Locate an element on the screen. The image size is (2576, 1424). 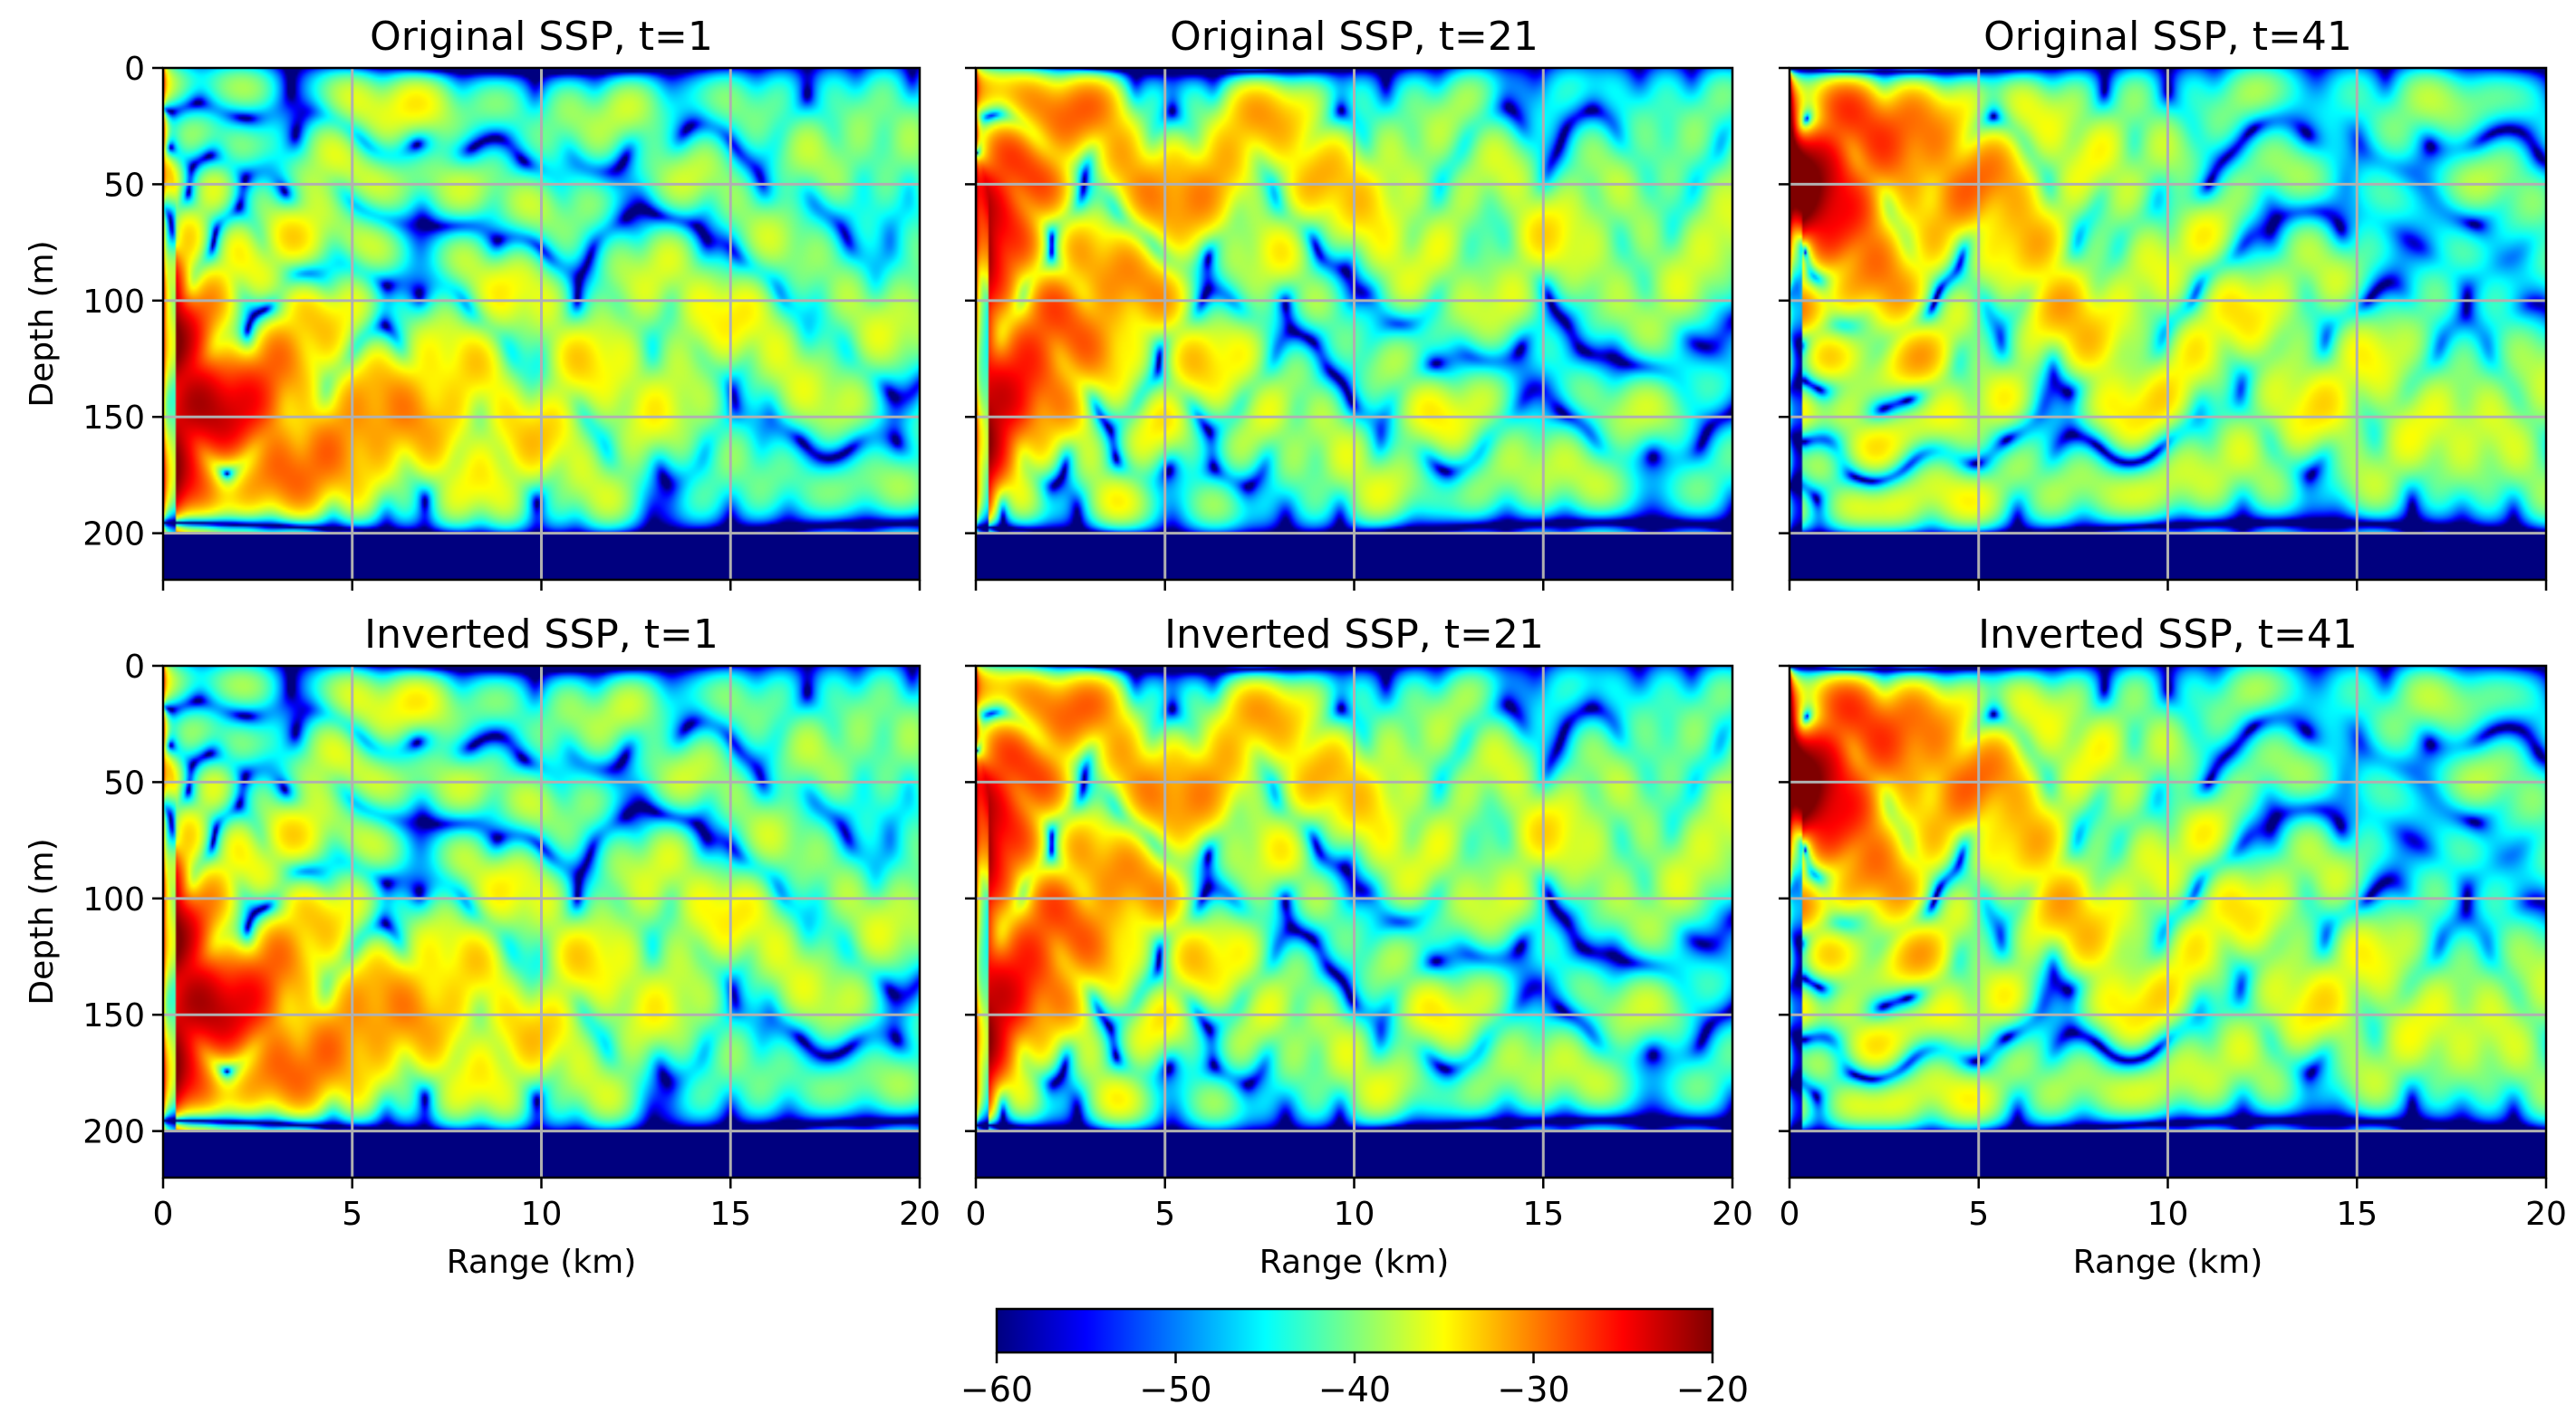
colorbar-tick-label: −60 is located at coordinates (996, 1390).